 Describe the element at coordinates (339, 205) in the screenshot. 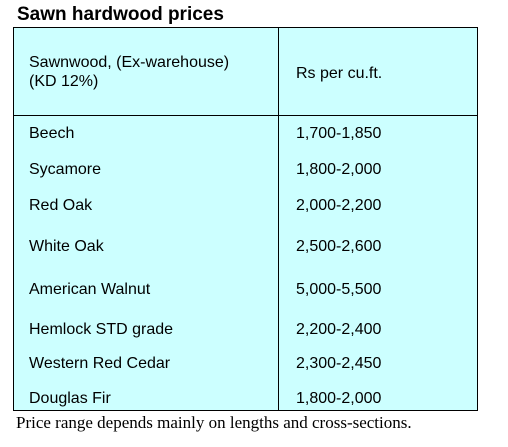

I see `row-price: 2,000-2,200` at that location.